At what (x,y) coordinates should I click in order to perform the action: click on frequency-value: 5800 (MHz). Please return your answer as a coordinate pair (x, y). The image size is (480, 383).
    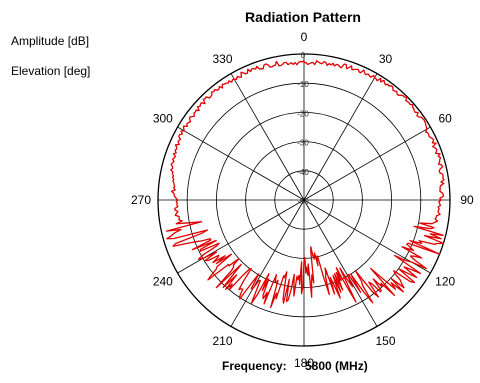
    Looking at the image, I should click on (336, 366).